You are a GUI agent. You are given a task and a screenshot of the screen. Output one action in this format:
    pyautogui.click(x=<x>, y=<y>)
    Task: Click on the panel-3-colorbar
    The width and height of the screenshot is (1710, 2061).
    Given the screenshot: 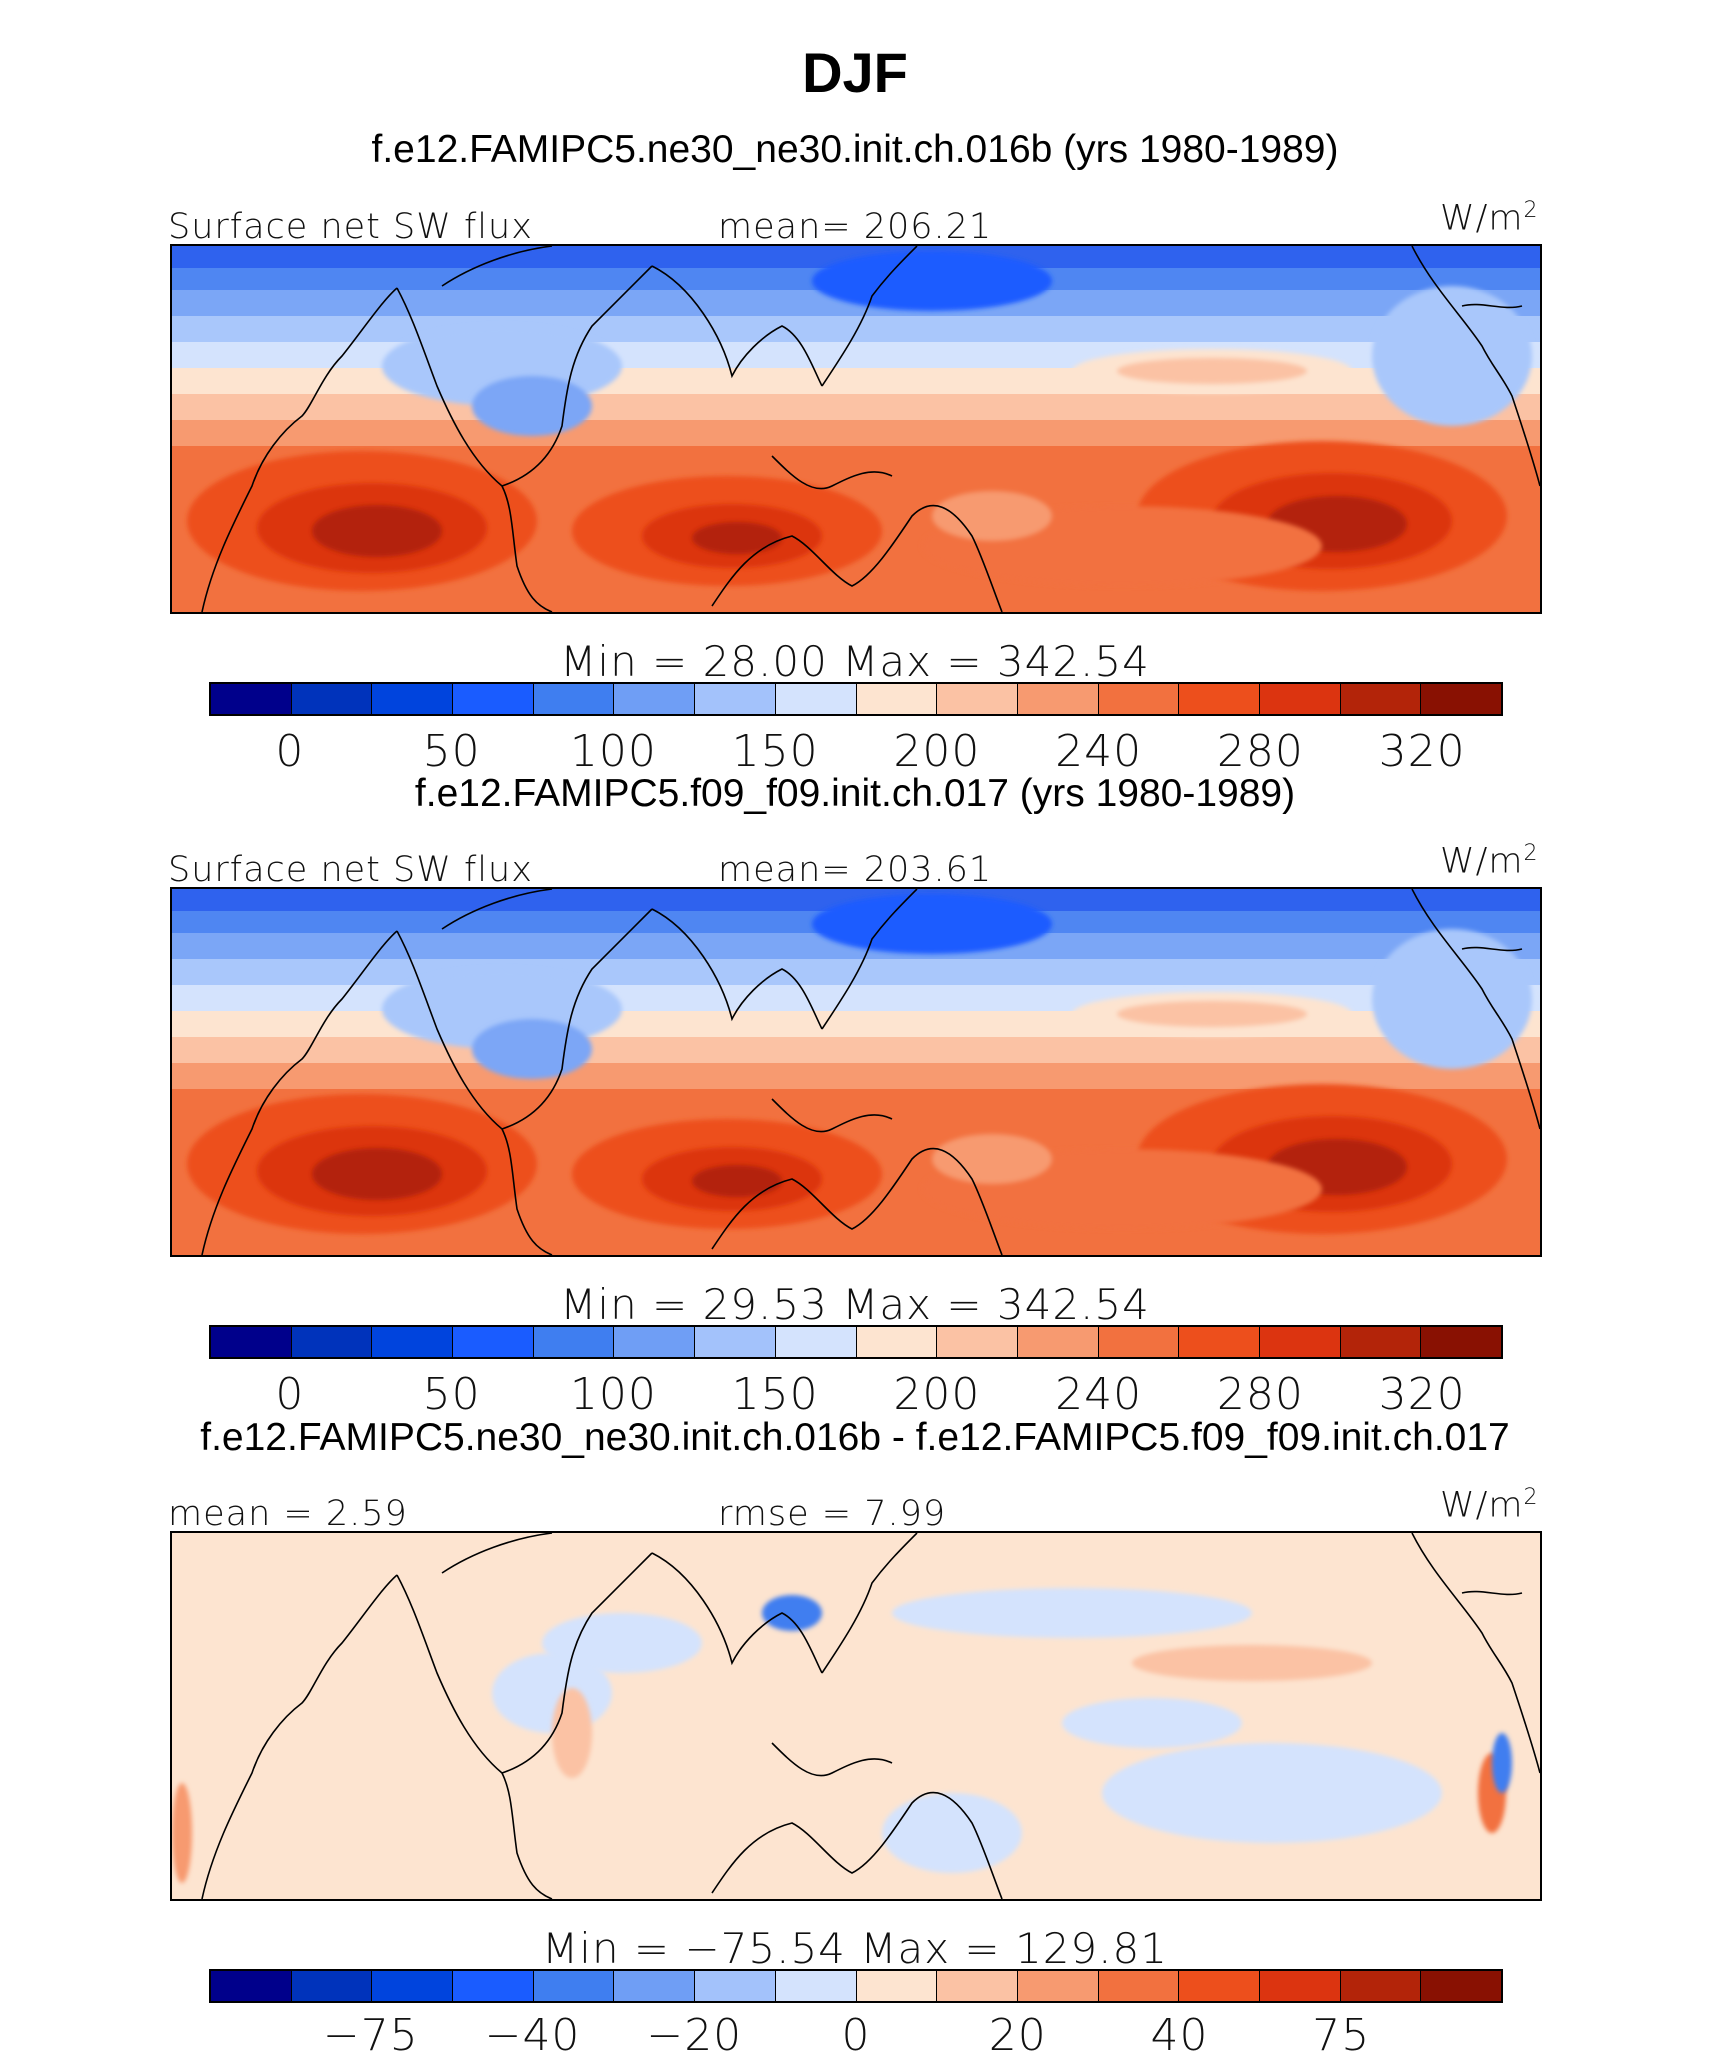 What is the action you would take?
    pyautogui.click(x=856, y=1986)
    